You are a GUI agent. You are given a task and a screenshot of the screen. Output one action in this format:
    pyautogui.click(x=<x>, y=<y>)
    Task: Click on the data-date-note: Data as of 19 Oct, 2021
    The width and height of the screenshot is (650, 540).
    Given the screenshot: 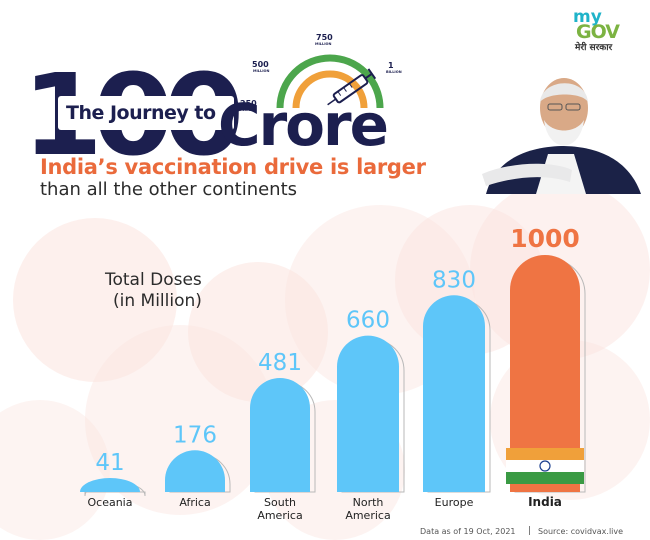 What is the action you would take?
    pyautogui.click(x=468, y=531)
    